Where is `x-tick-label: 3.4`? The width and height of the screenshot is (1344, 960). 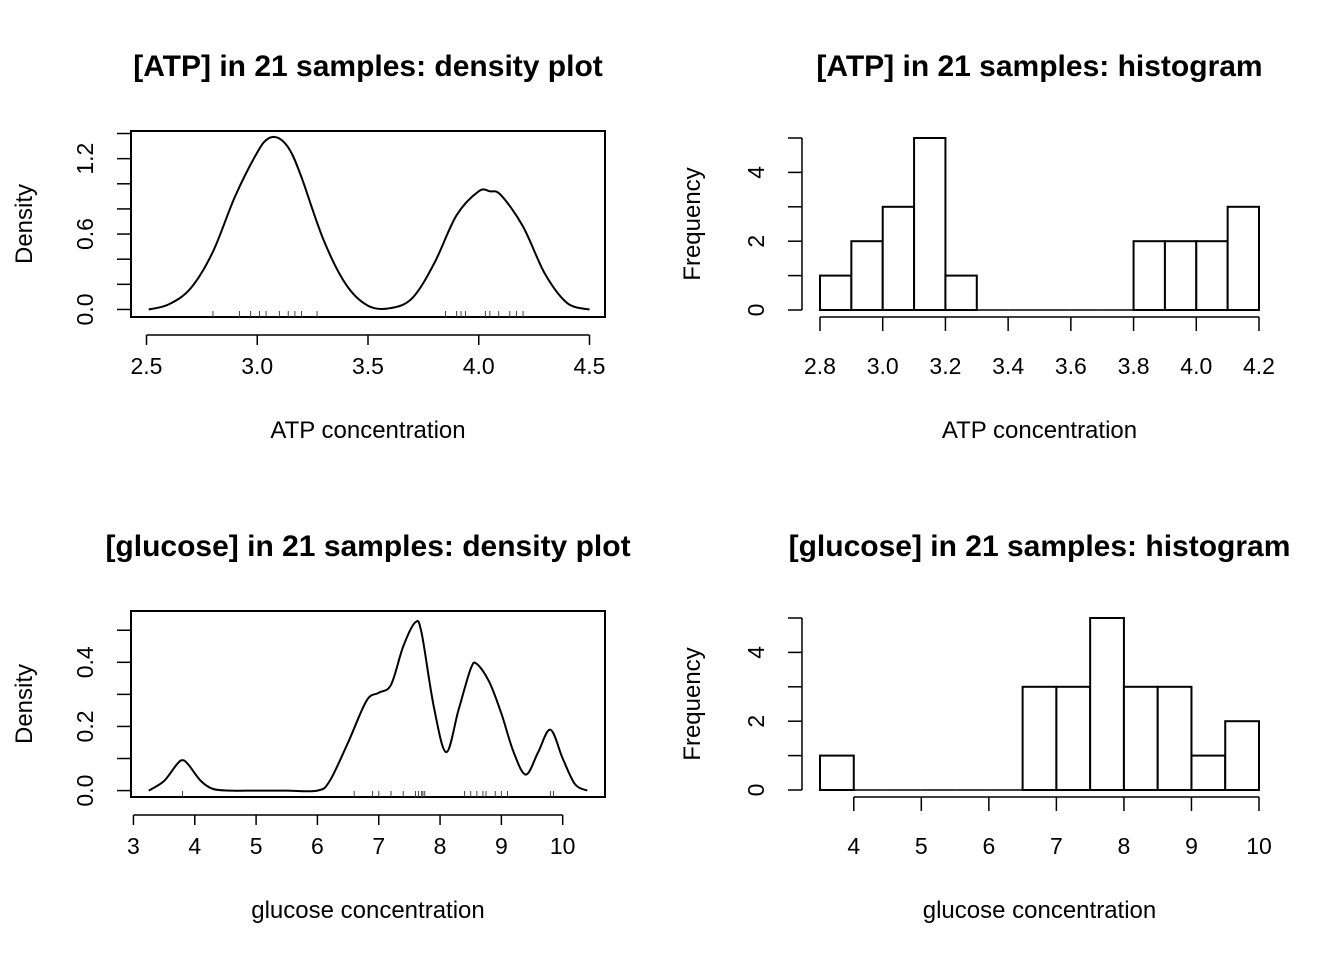 x-tick-label: 3.4 is located at coordinates (1008, 366).